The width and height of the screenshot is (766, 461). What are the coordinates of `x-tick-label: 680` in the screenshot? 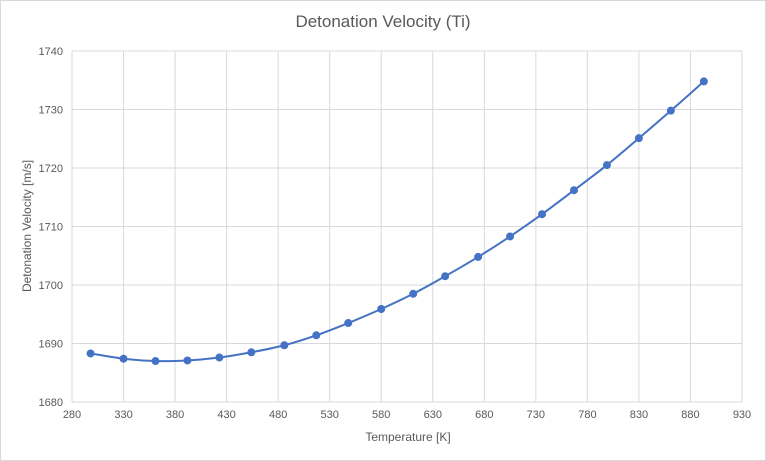 It's located at (484, 415).